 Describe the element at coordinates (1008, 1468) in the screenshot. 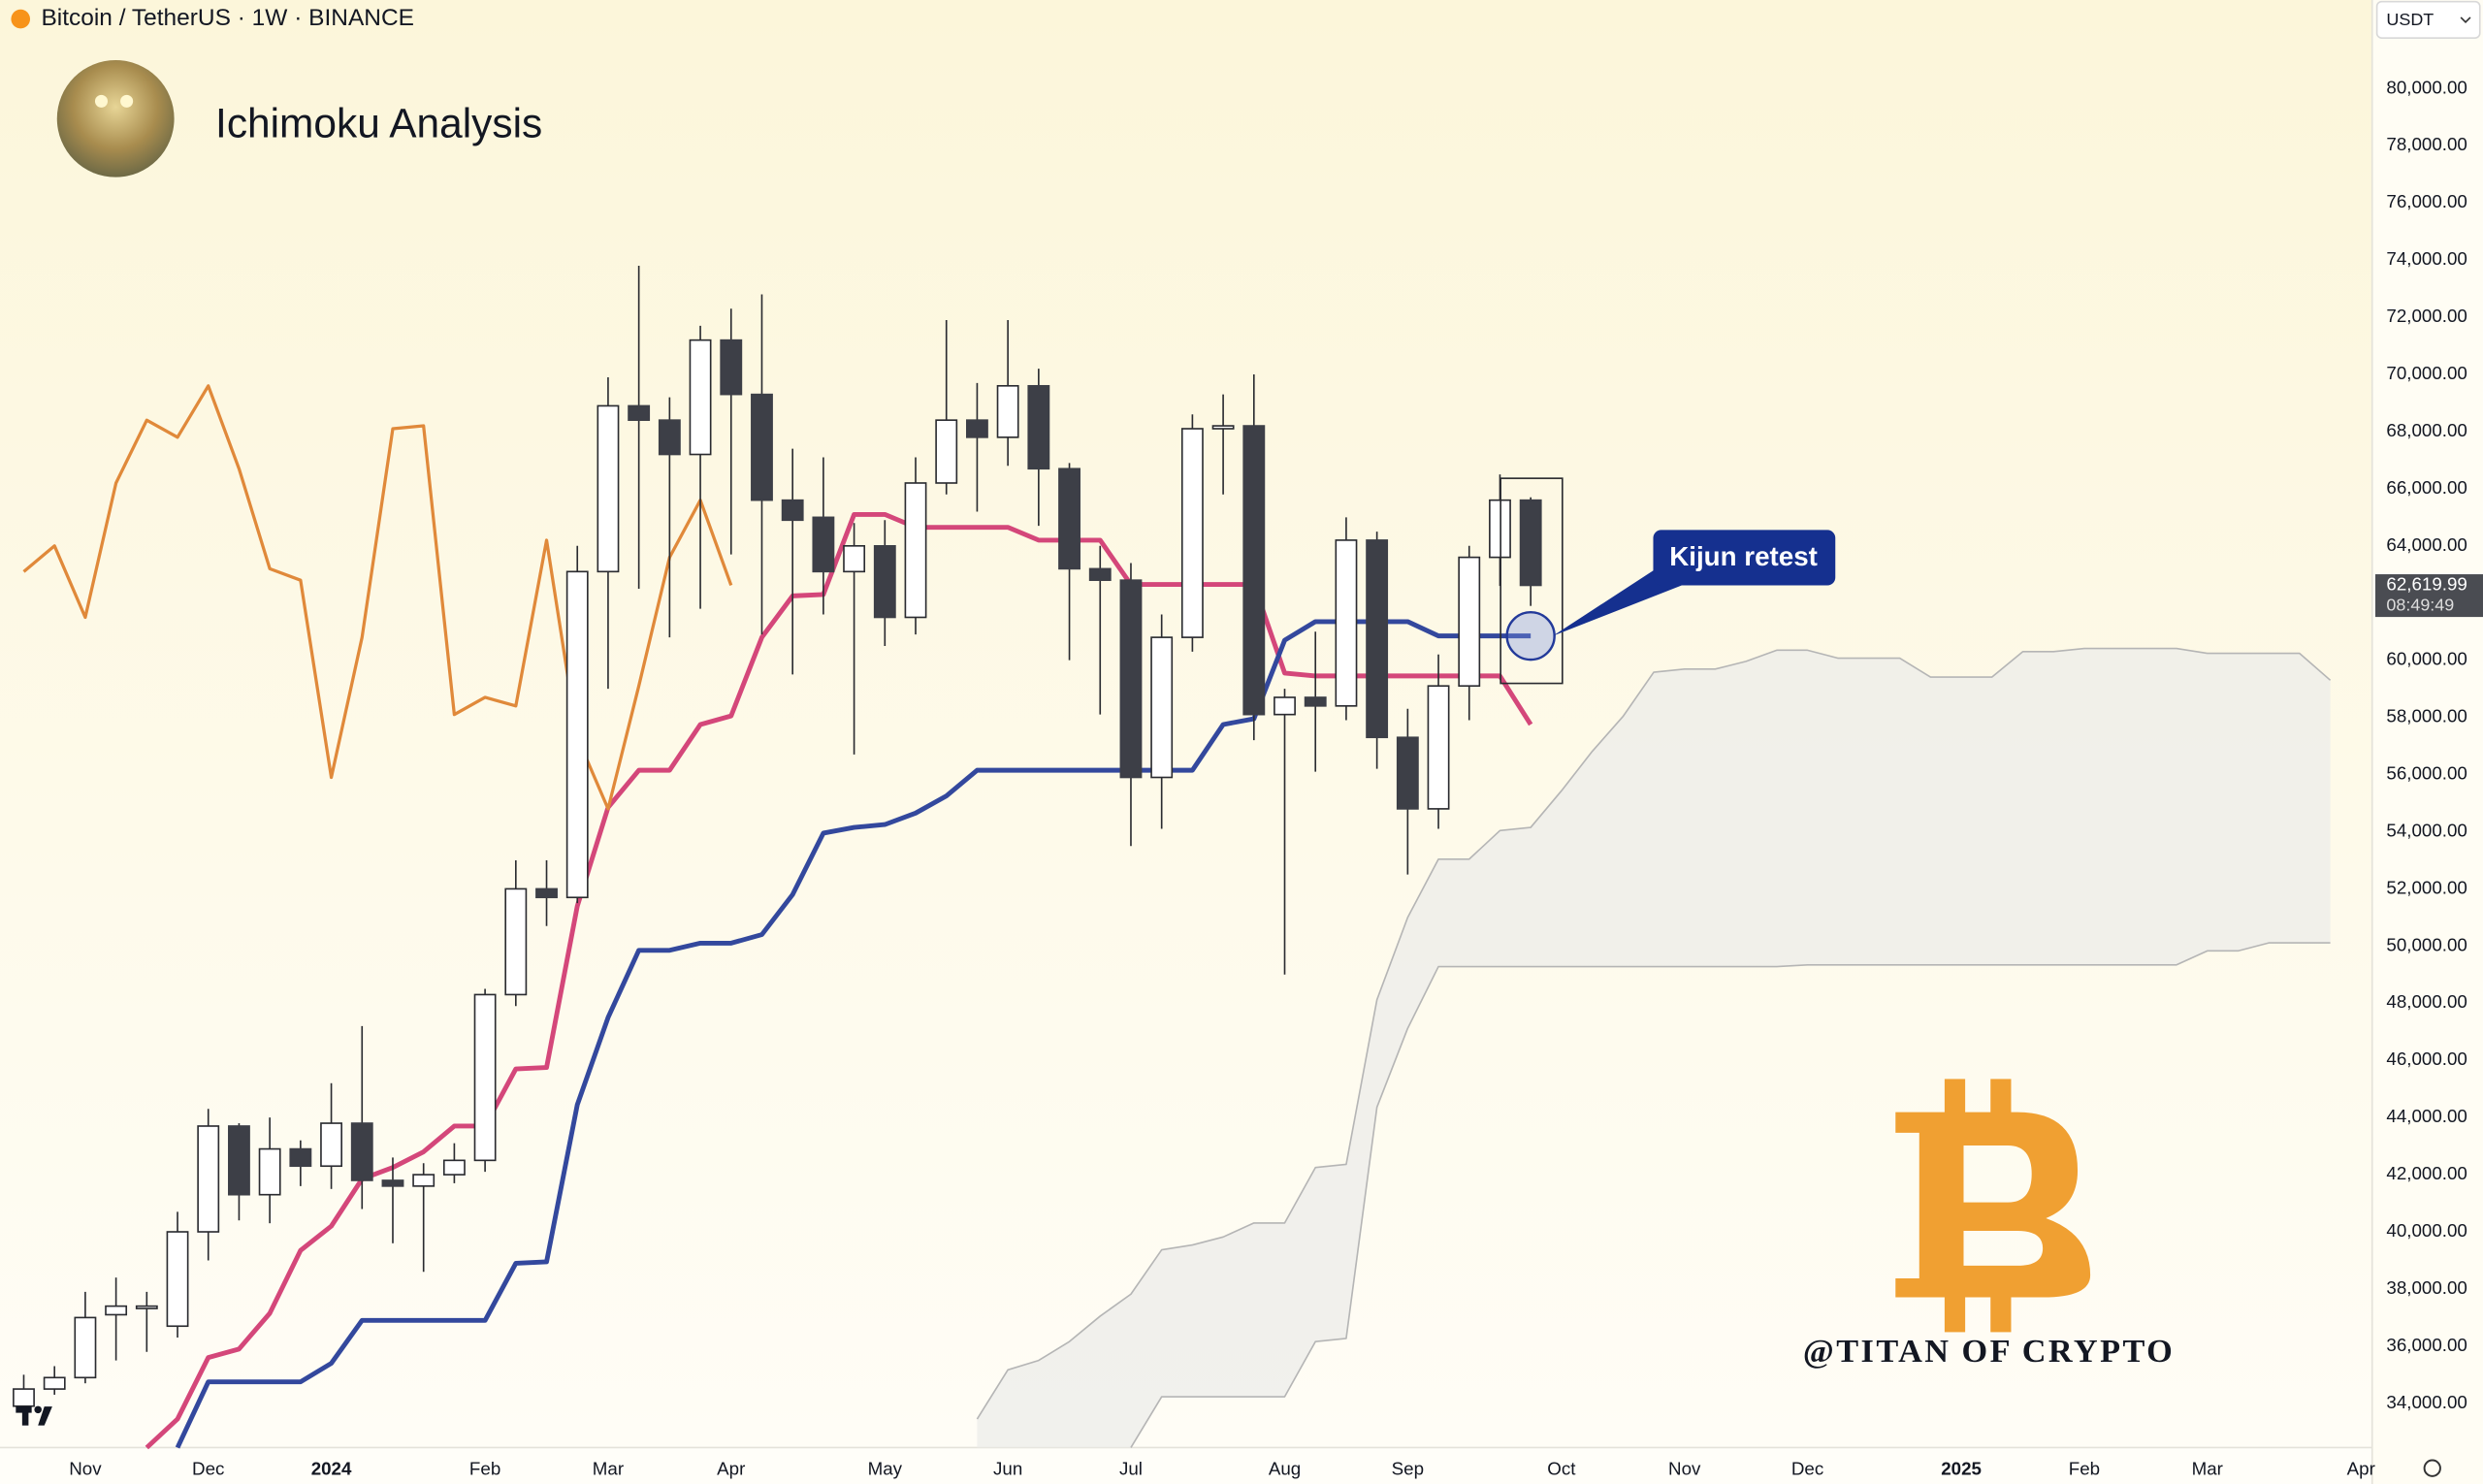

I see `x-tick-label: Jun` at that location.